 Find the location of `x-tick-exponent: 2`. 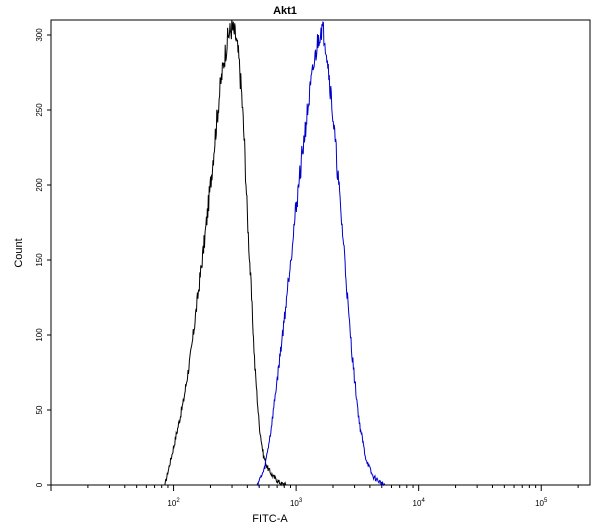

x-tick-exponent: 2 is located at coordinates (178, 501).